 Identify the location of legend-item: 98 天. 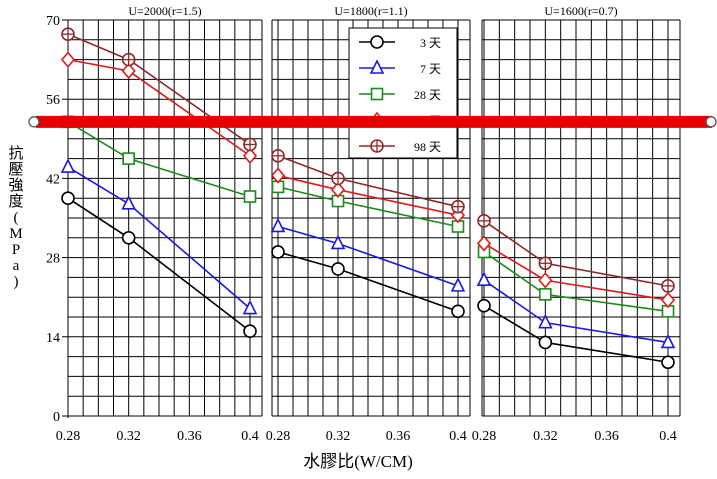
(400, 146).